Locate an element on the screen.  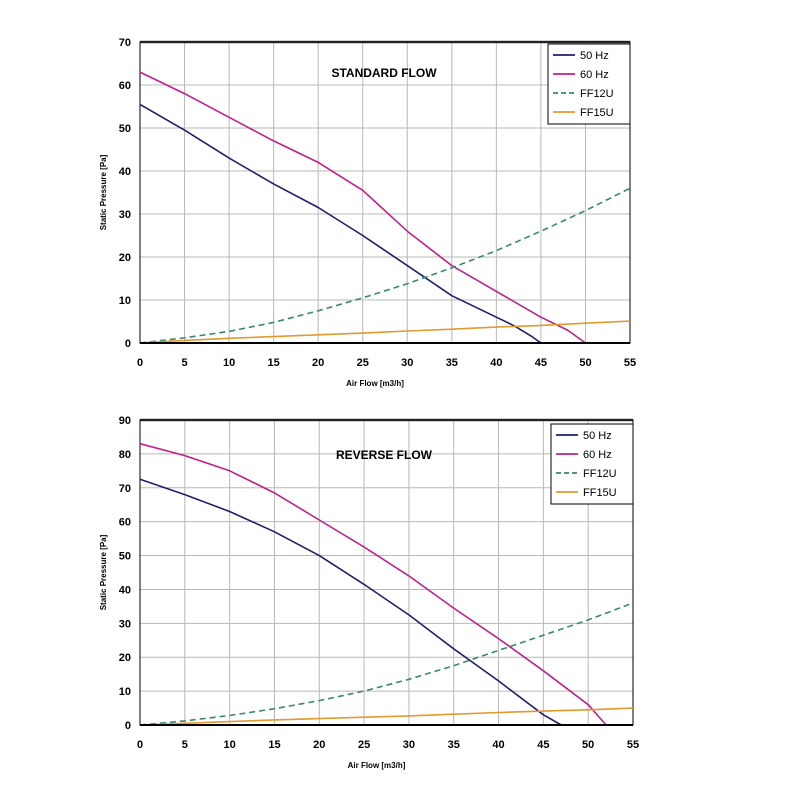
chart-title: REVERSE FLOW is located at coordinates (384, 455).